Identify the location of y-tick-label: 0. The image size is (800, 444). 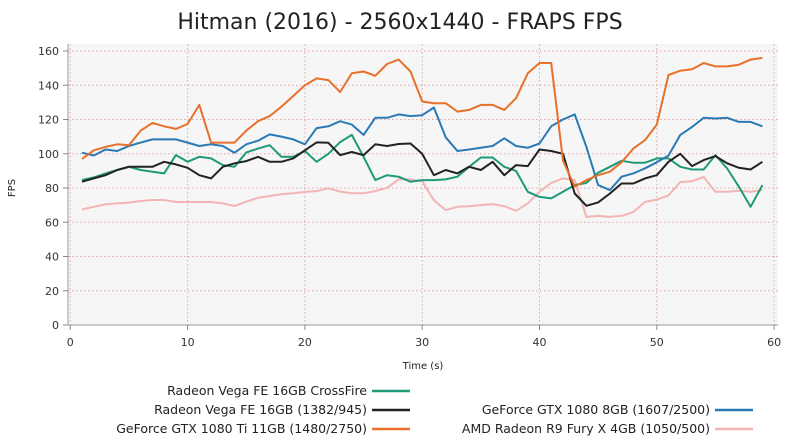
(55, 325).